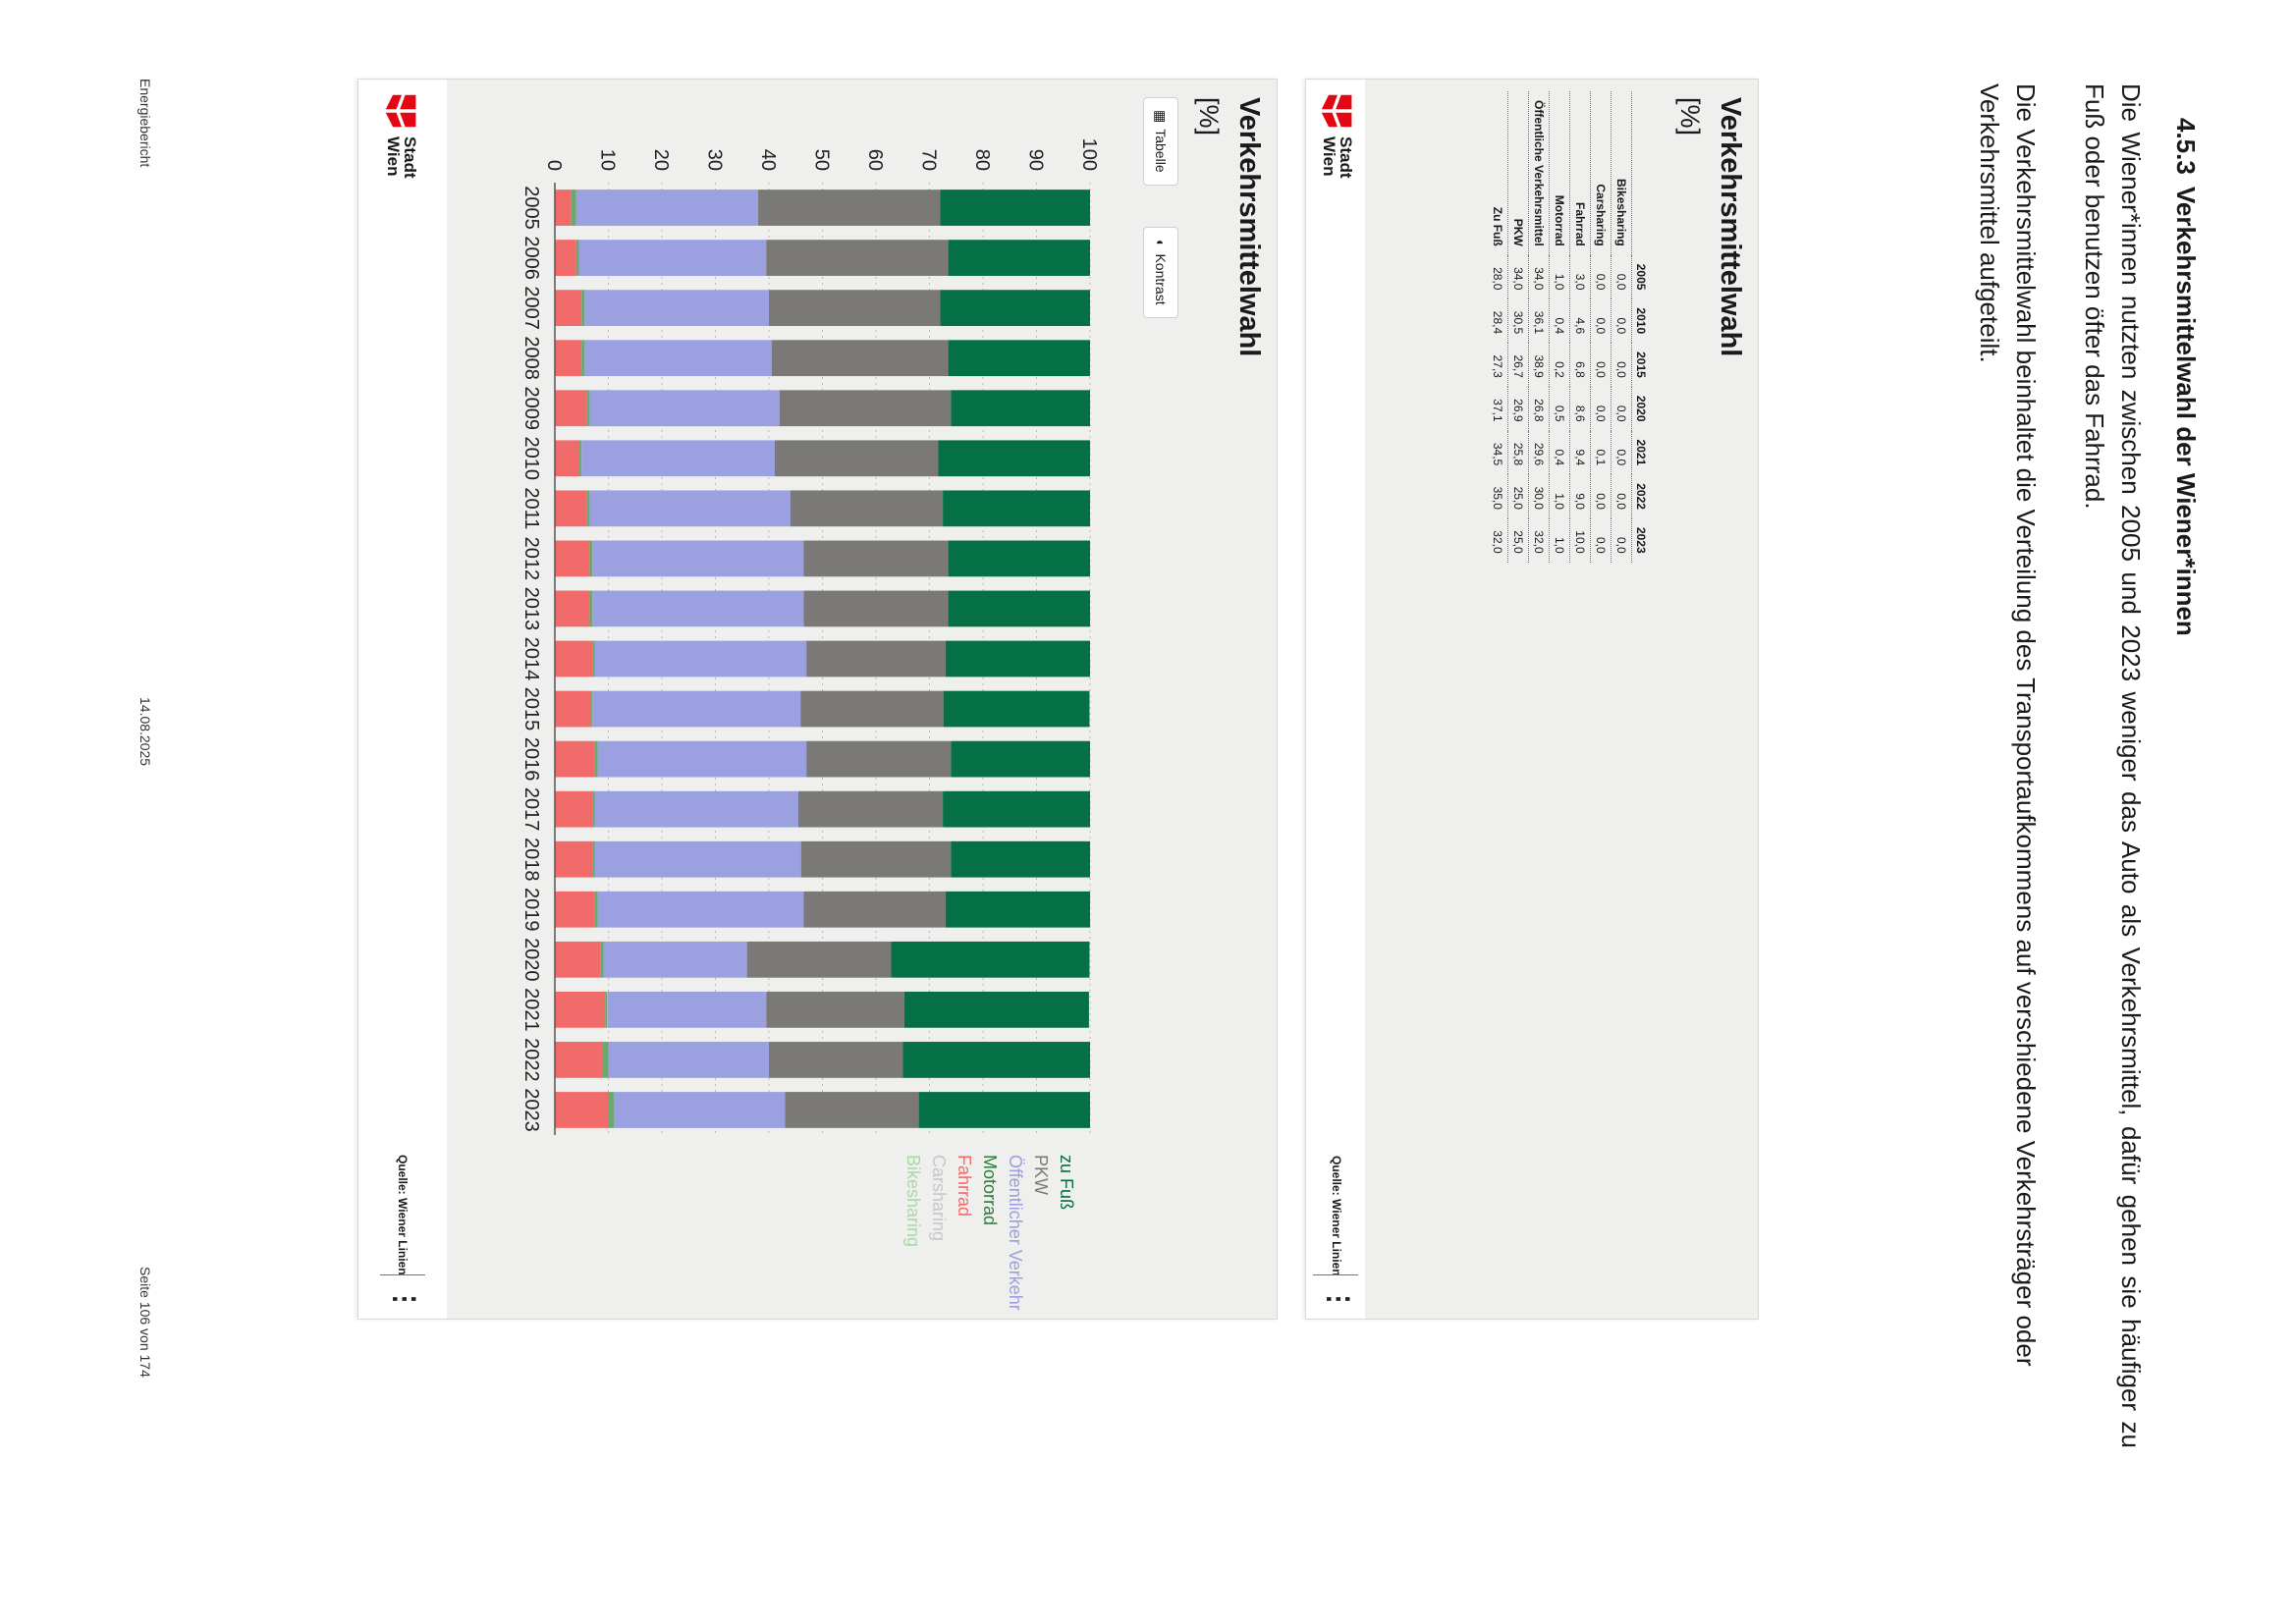 Image resolution: width=2294 pixels, height=1624 pixels. What do you see at coordinates (1336, 111) in the screenshot?
I see `stadt-wien-shield-icon` at bounding box center [1336, 111].